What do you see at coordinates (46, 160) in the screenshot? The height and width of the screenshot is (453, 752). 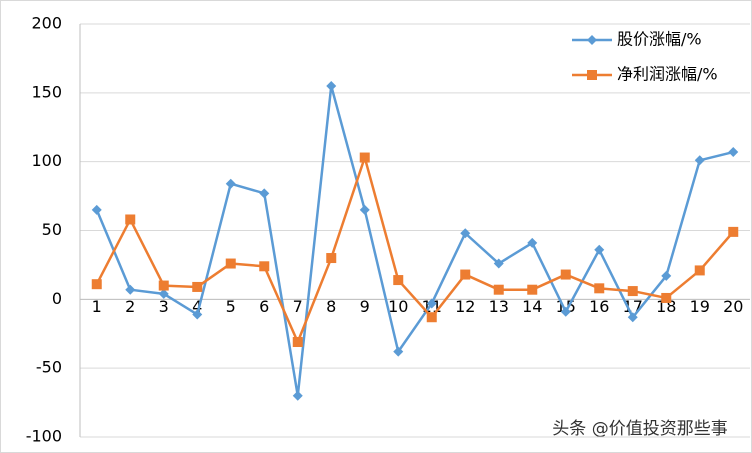 I see `y-tick-label: 100` at bounding box center [46, 160].